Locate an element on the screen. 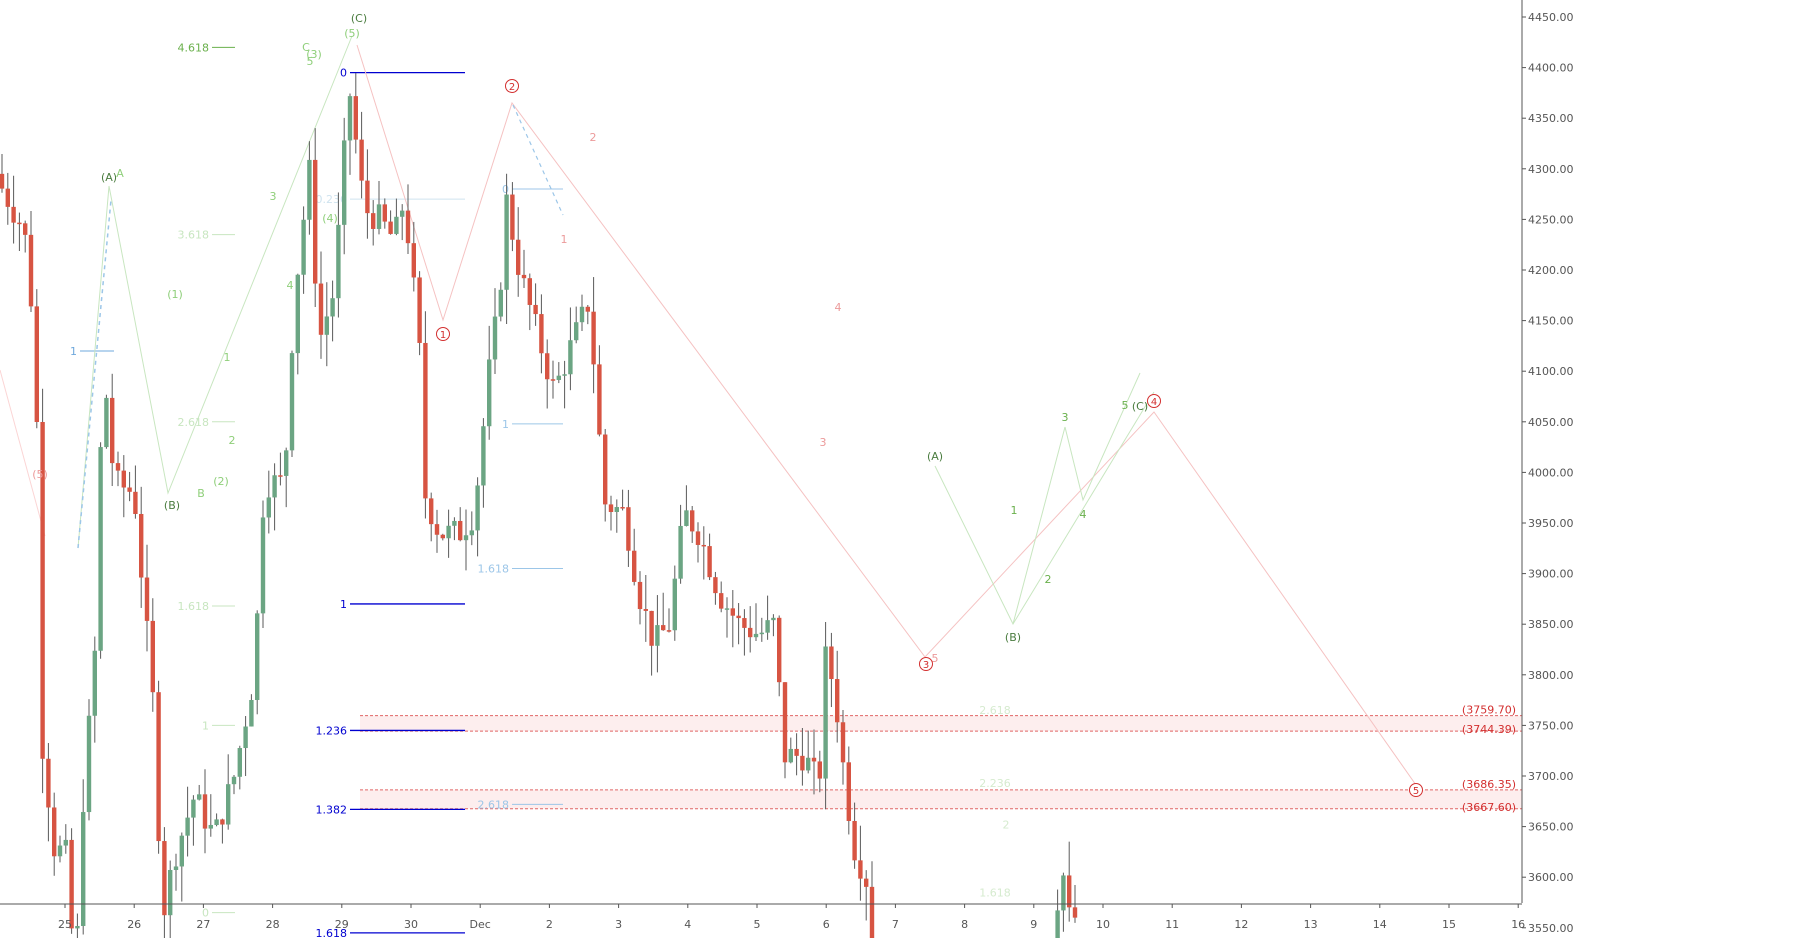 This screenshot has height=942, width=1814. date-tick-label: 8 is located at coordinates (964, 924).